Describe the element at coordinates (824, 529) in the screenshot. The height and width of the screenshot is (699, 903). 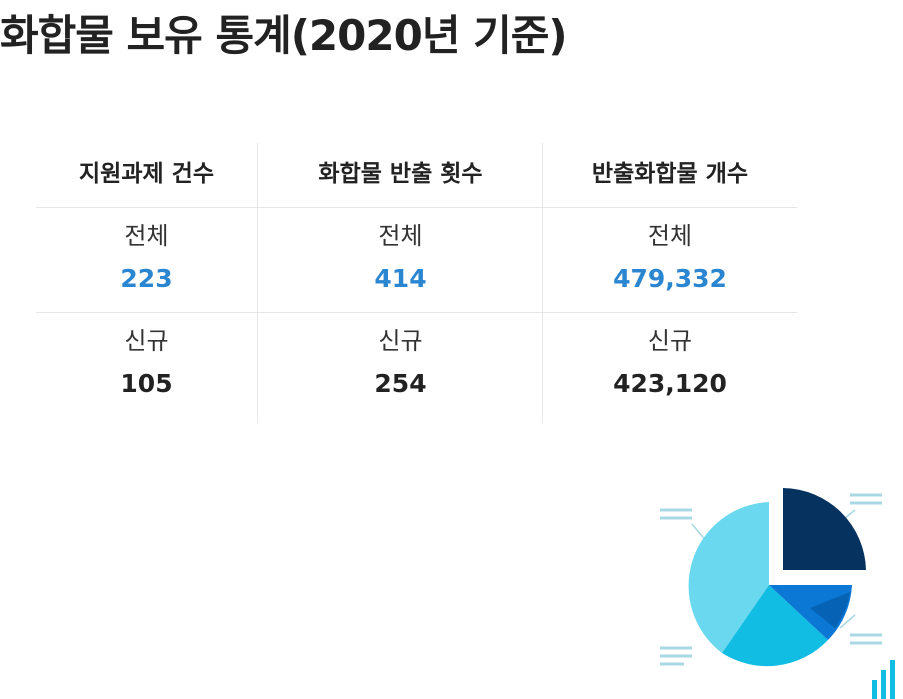
I see `pie-slice-navy` at that location.